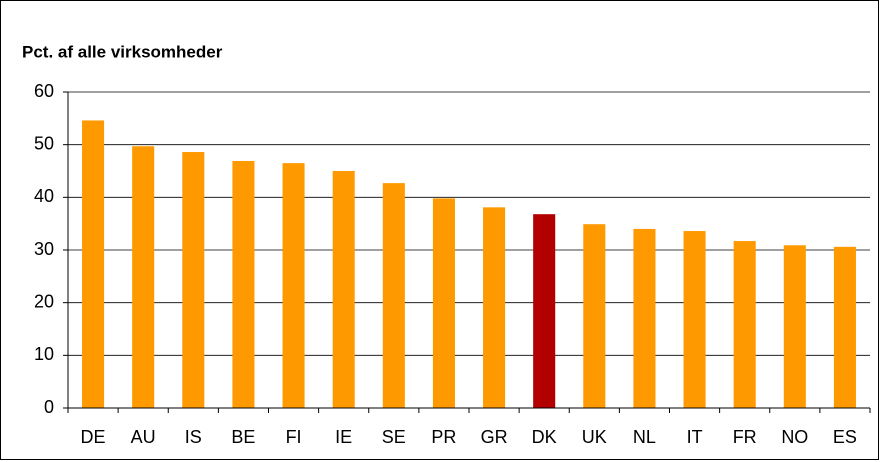 Image resolution: width=881 pixels, height=462 pixels. I want to click on y-tick-label: 40, so click(44, 196).